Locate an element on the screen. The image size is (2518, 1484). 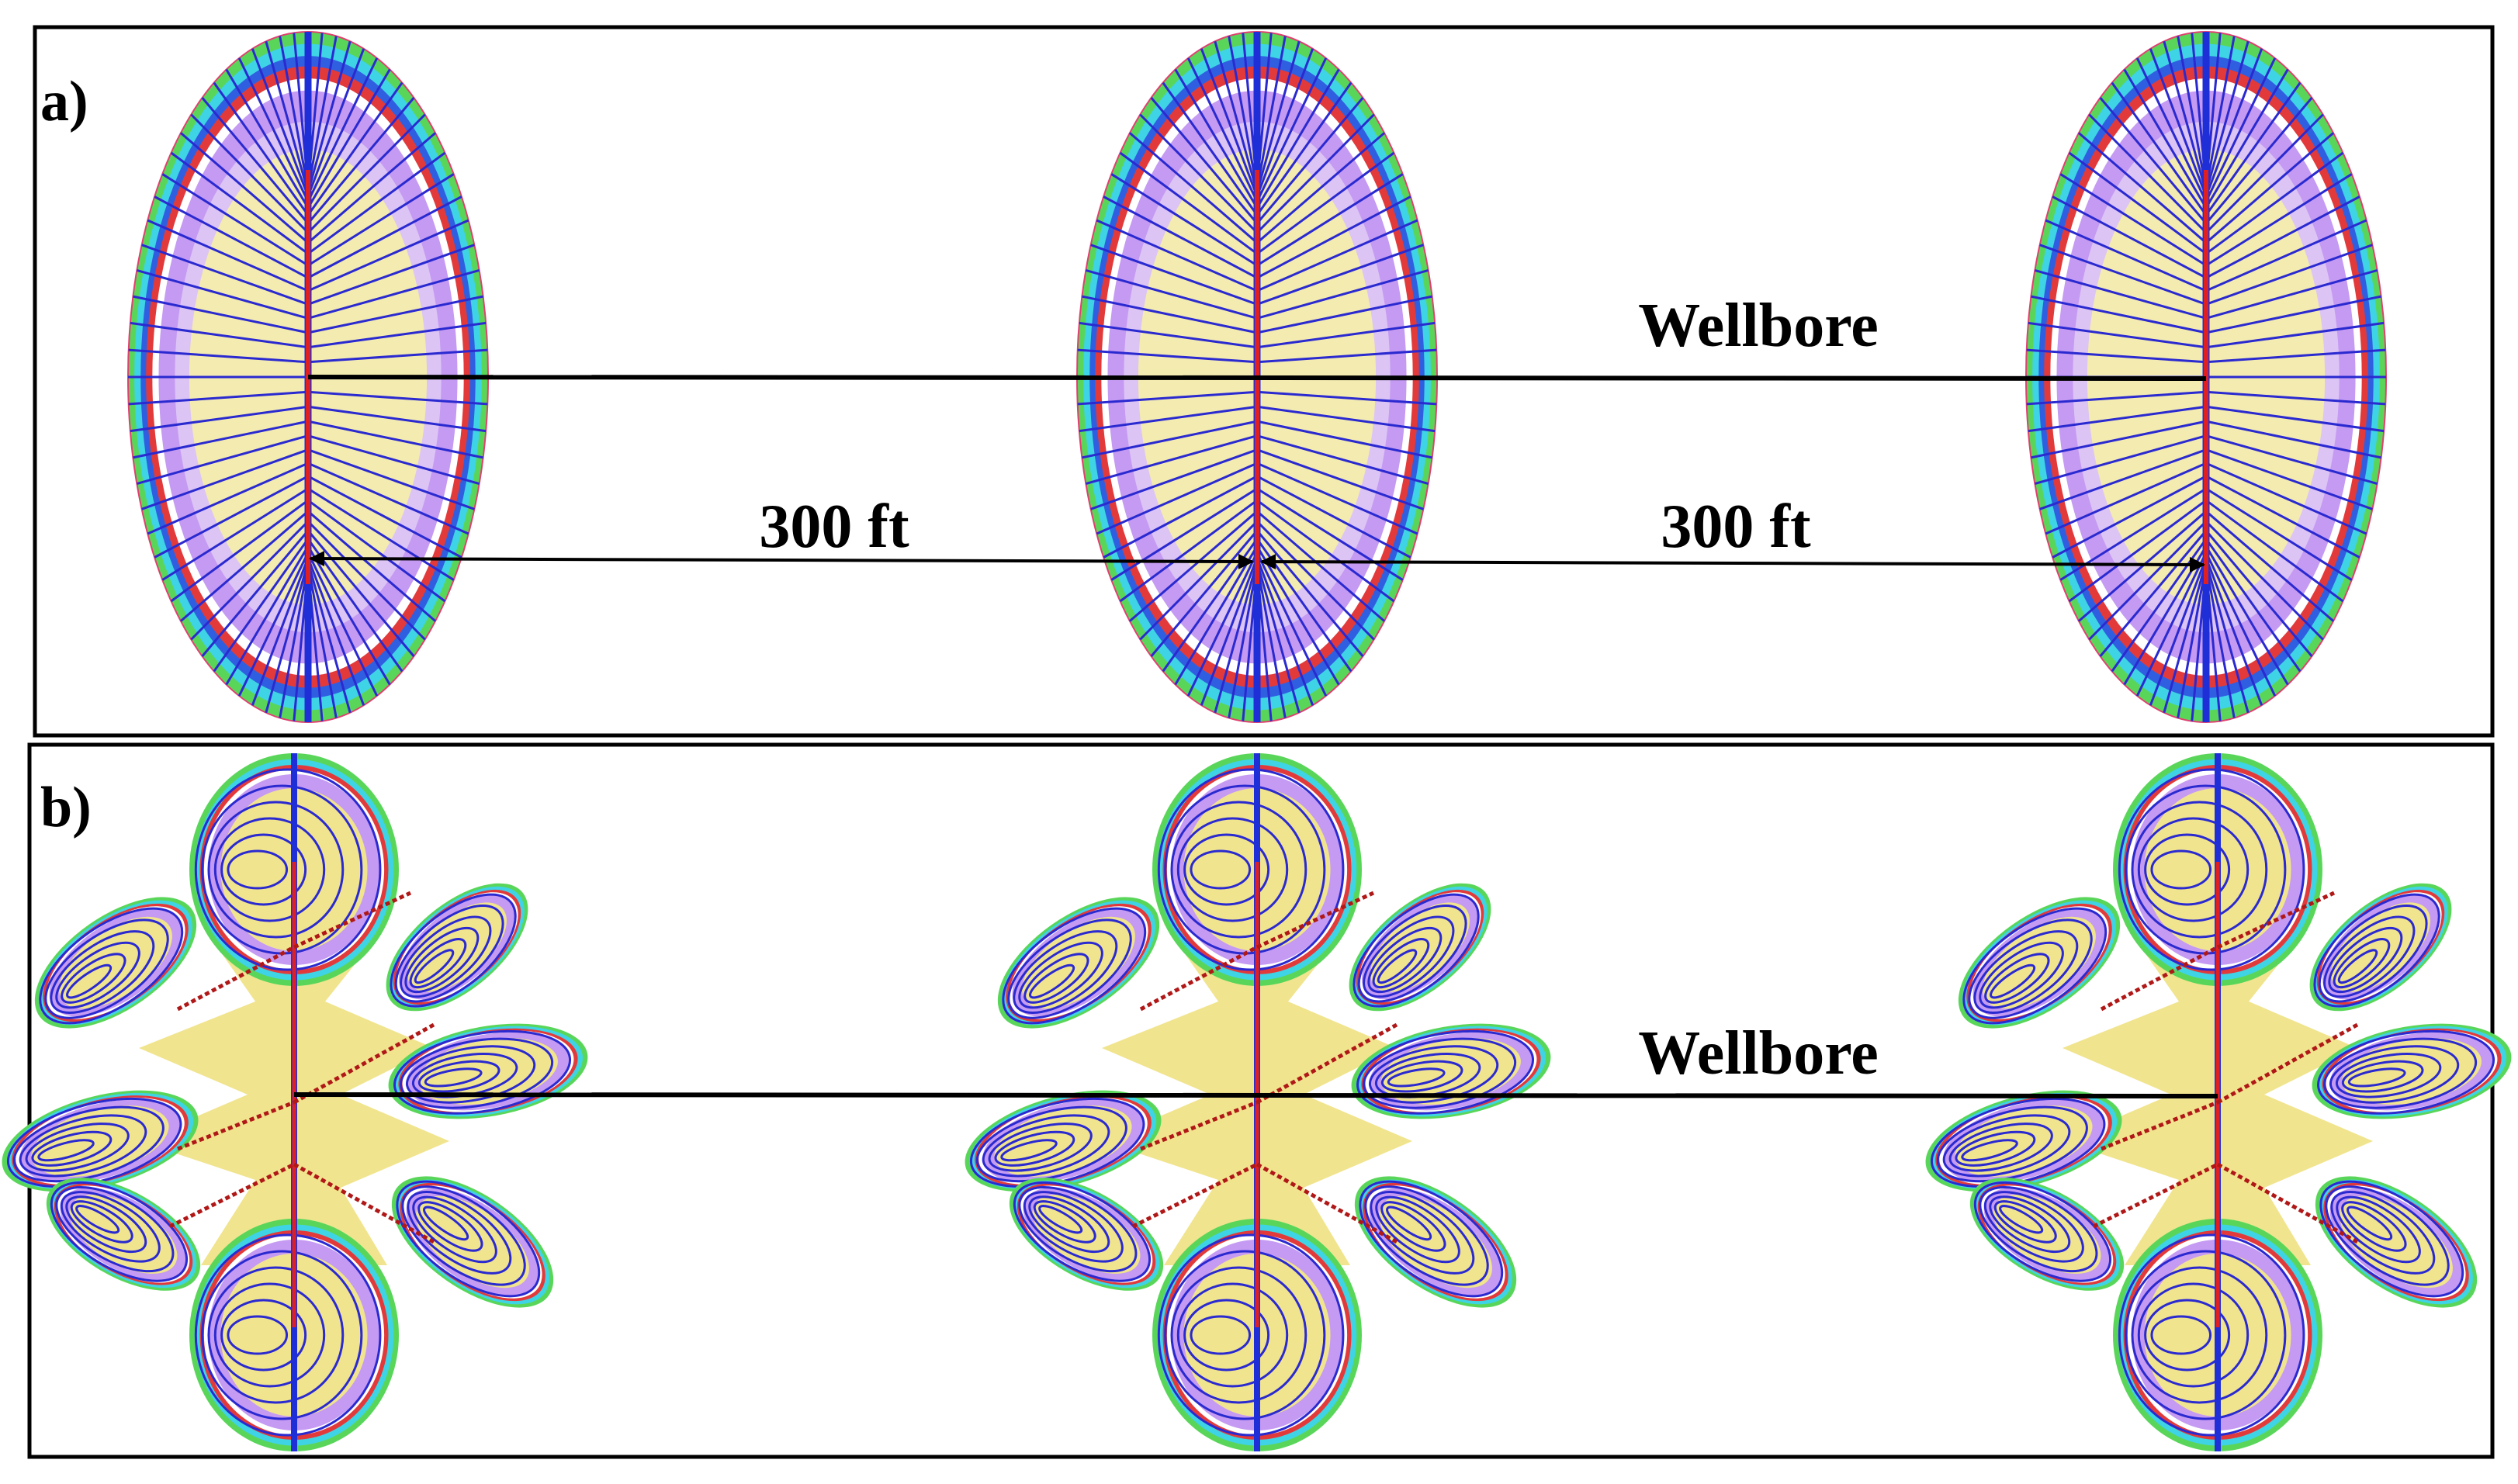
panel-label: a) is located at coordinates (64, 102).